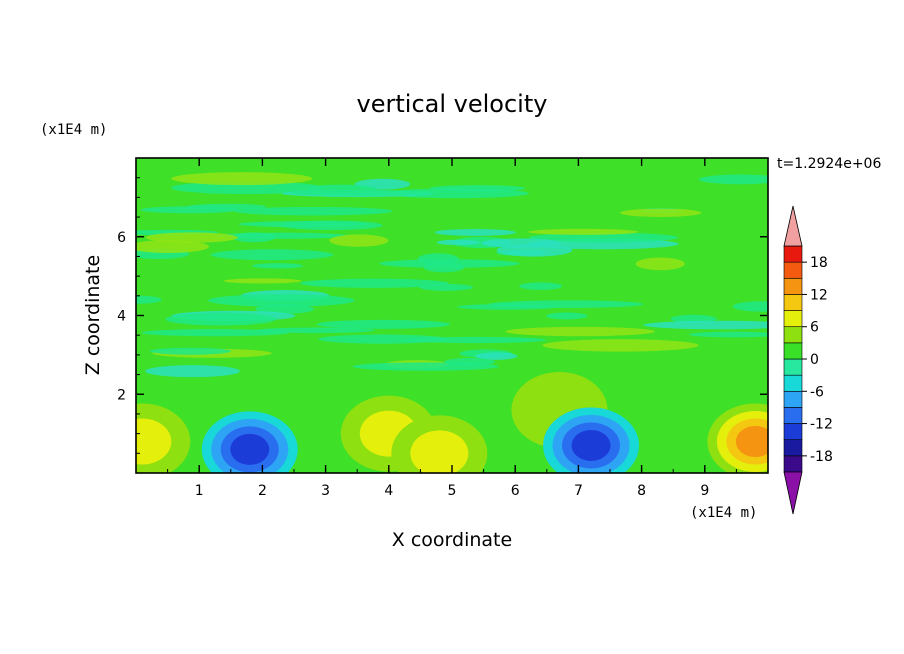 The height and width of the screenshot is (654, 904). What do you see at coordinates (821, 425) in the screenshot?
I see `colorbar-tick-label: -12` at bounding box center [821, 425].